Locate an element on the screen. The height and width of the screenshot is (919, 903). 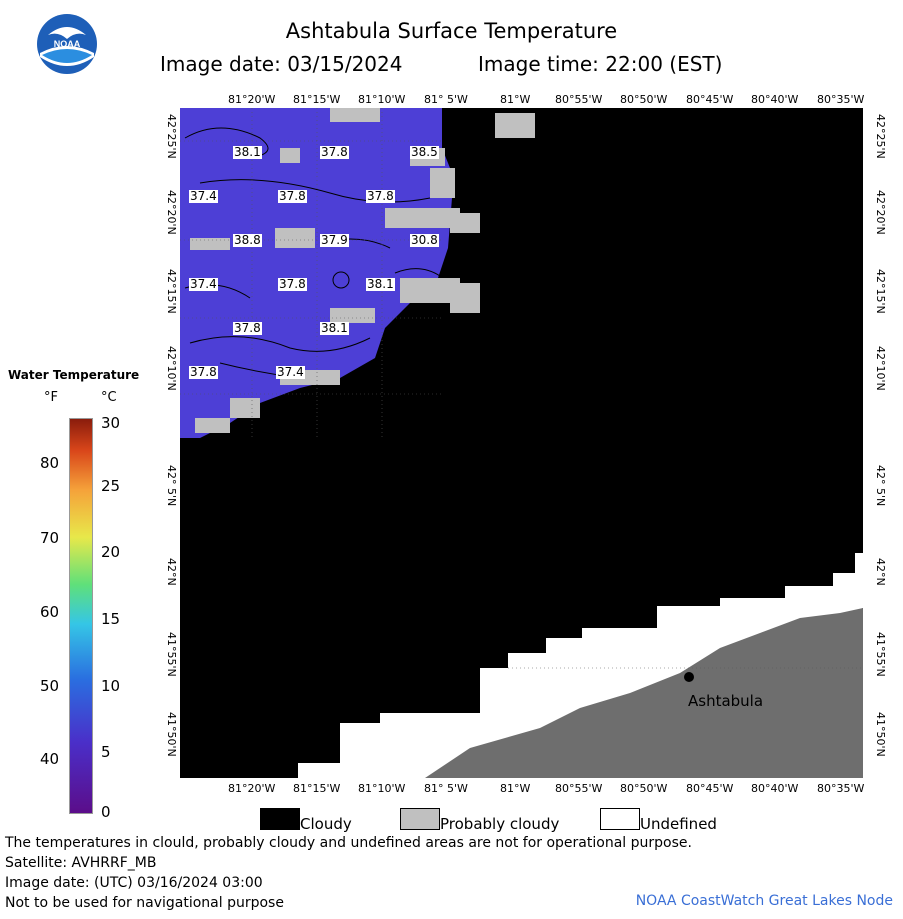
legend-c-label: 30 is located at coordinates (111, 423).